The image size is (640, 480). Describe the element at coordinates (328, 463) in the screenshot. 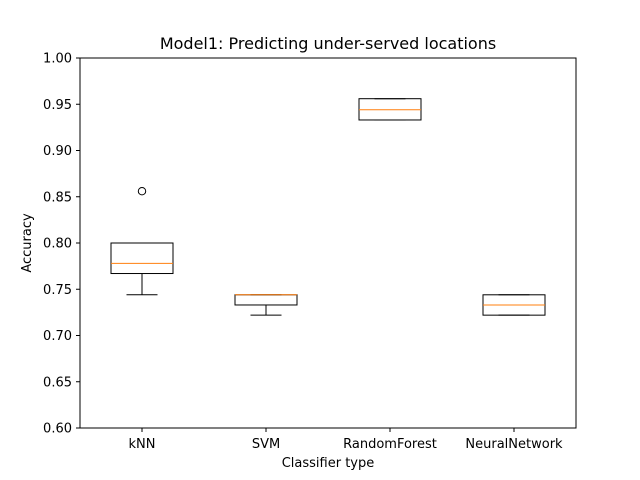

I see `x-axis-label: Classifier type` at that location.